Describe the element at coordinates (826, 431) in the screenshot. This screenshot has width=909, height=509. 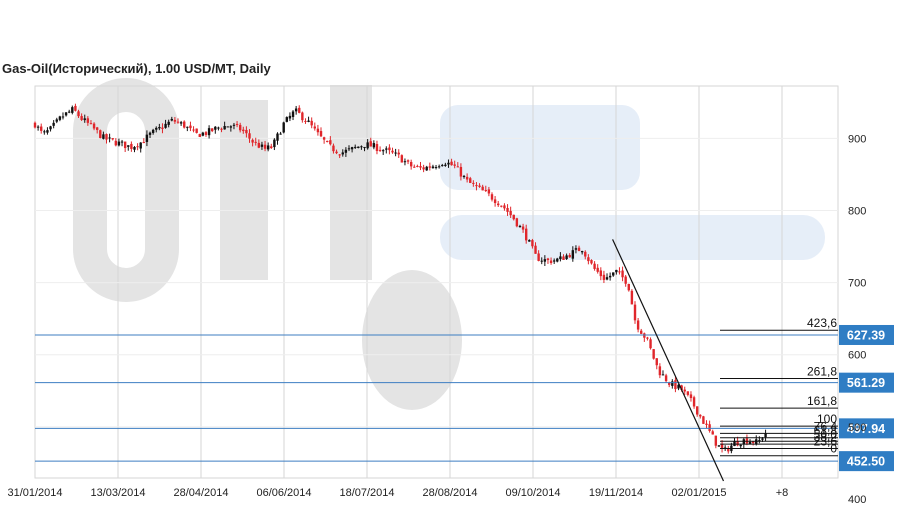
I see `fib-label-5: 61,8` at that location.